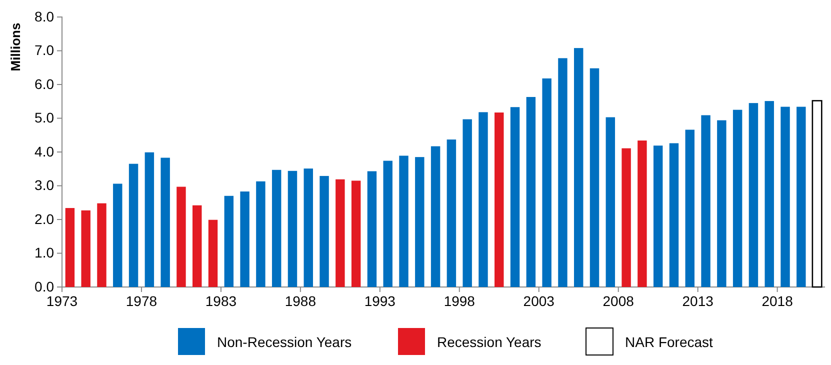 The width and height of the screenshot is (831, 365). I want to click on y-tick-label: 1.0, so click(44, 252).